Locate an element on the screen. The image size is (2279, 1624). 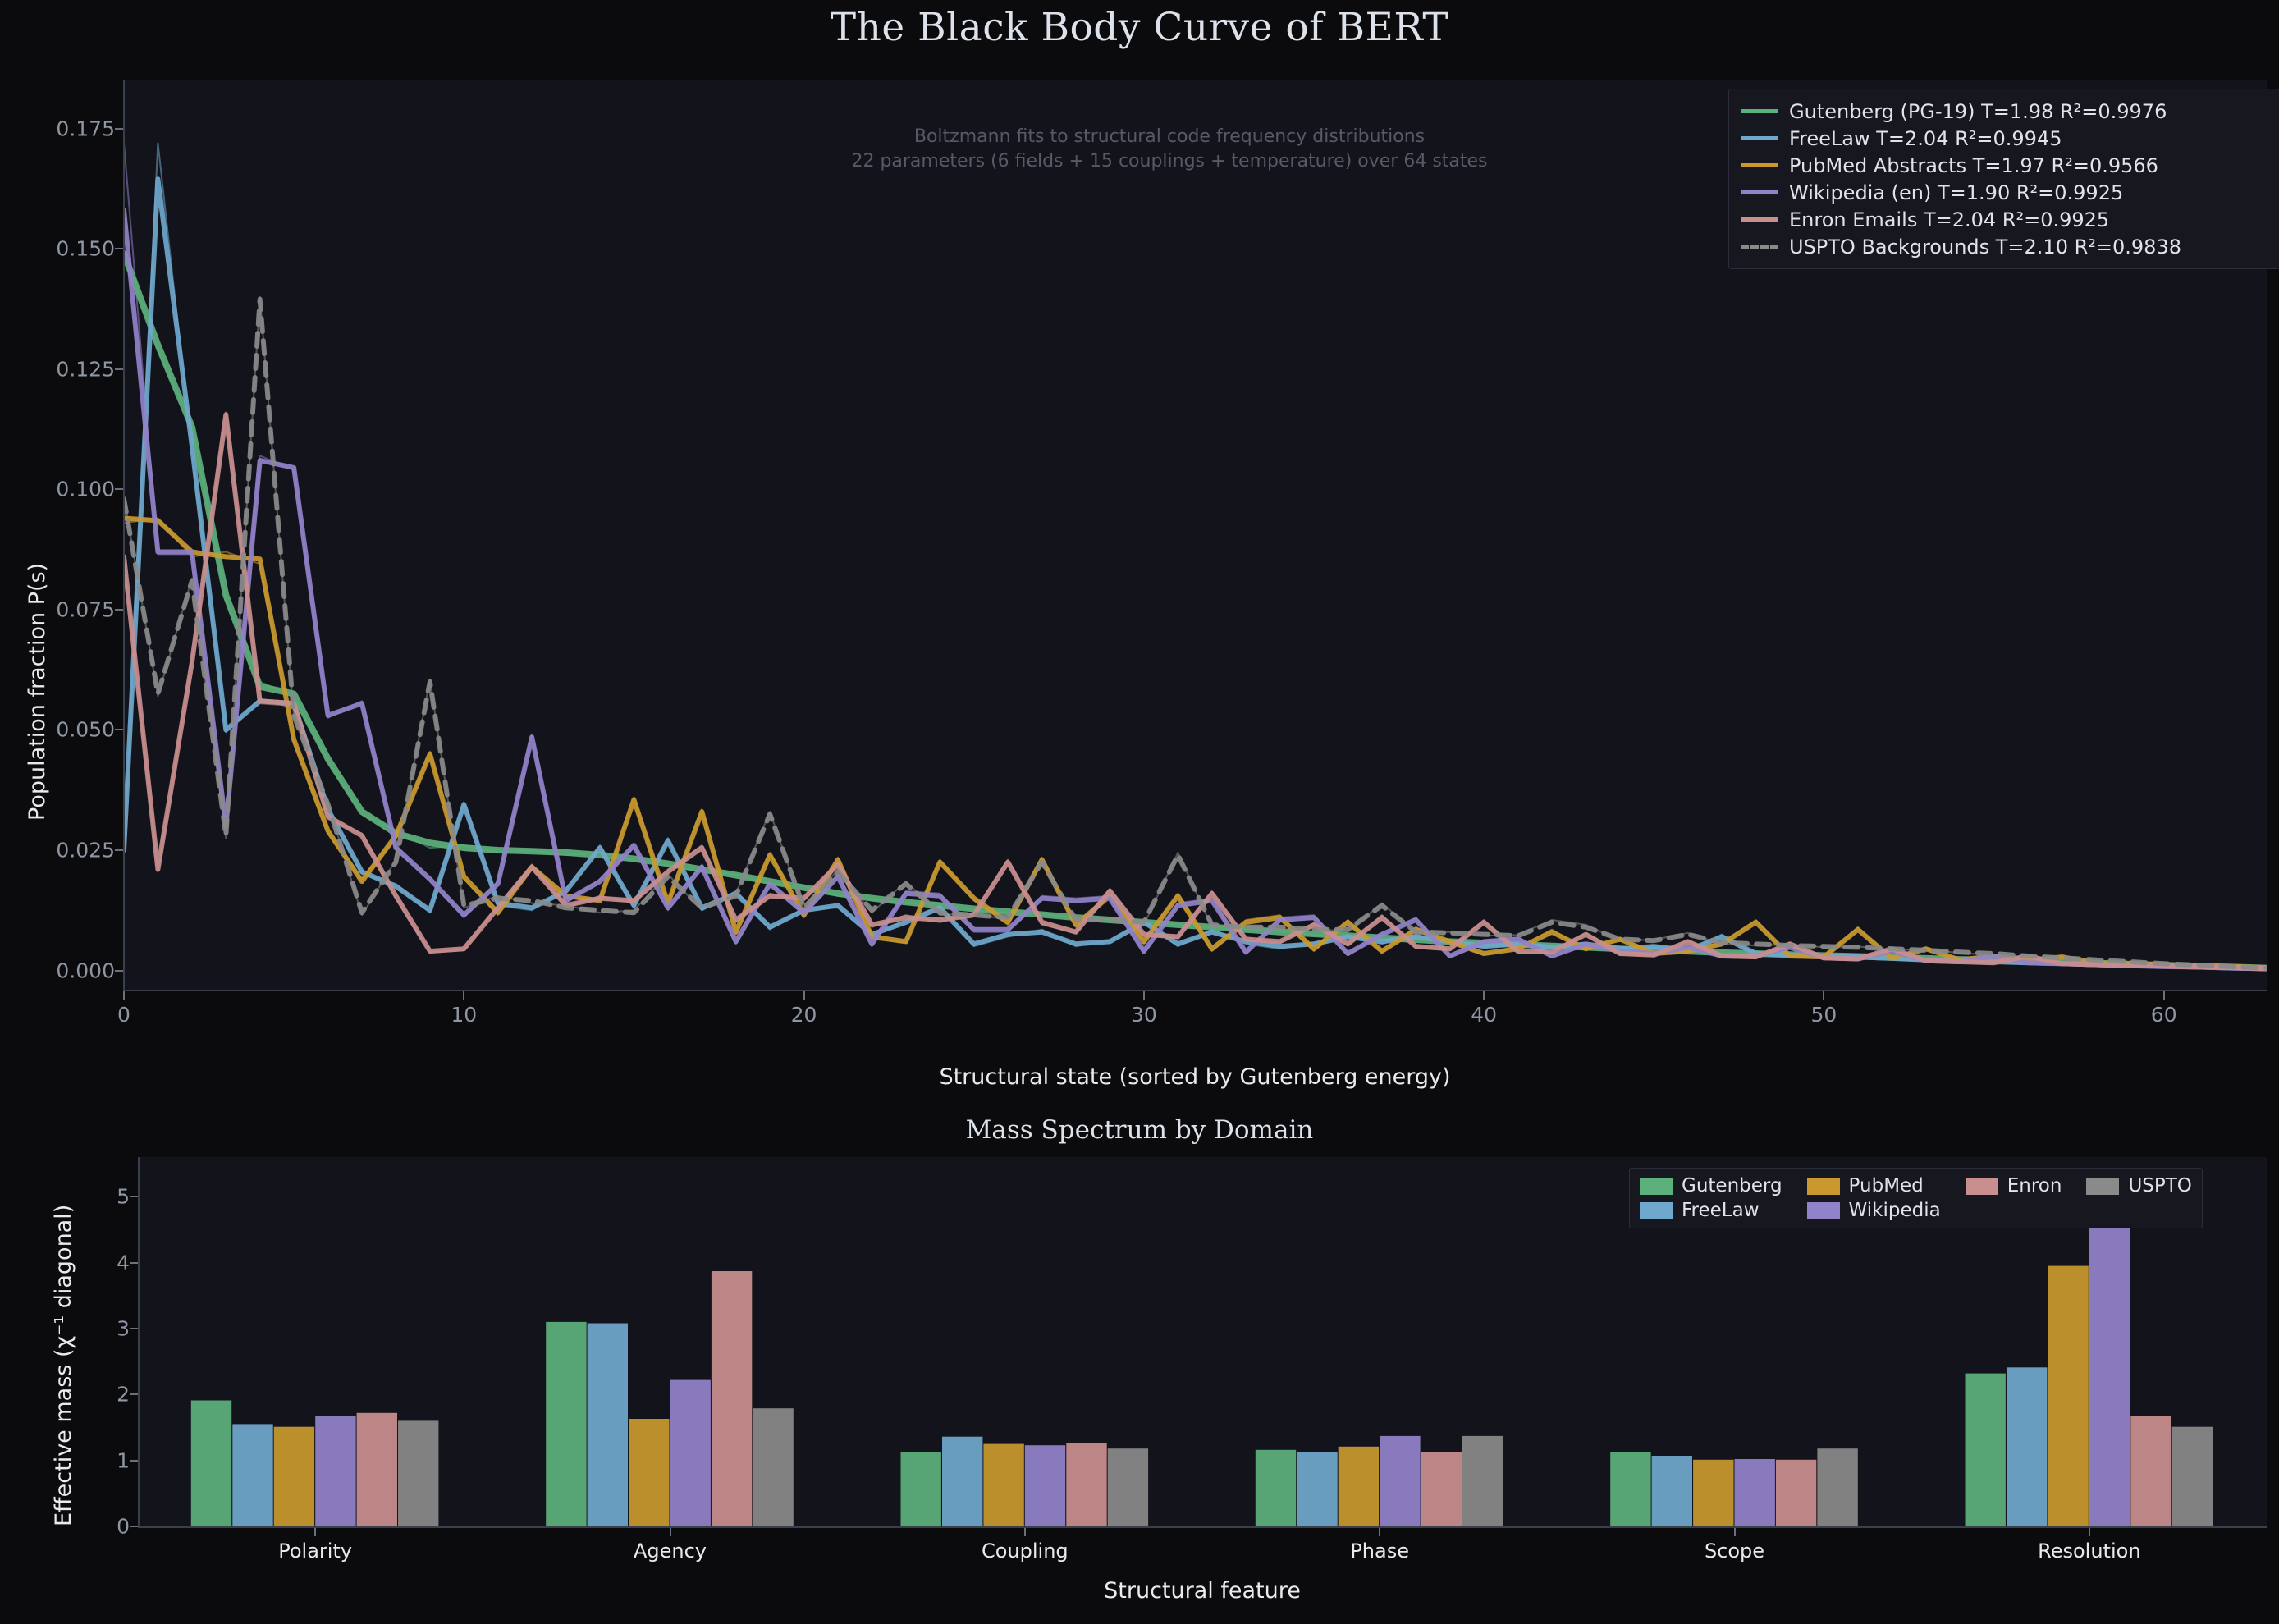
y-axis-label-bottom: Effective mass (χ⁻¹ diagonal) is located at coordinates (63, 1365).